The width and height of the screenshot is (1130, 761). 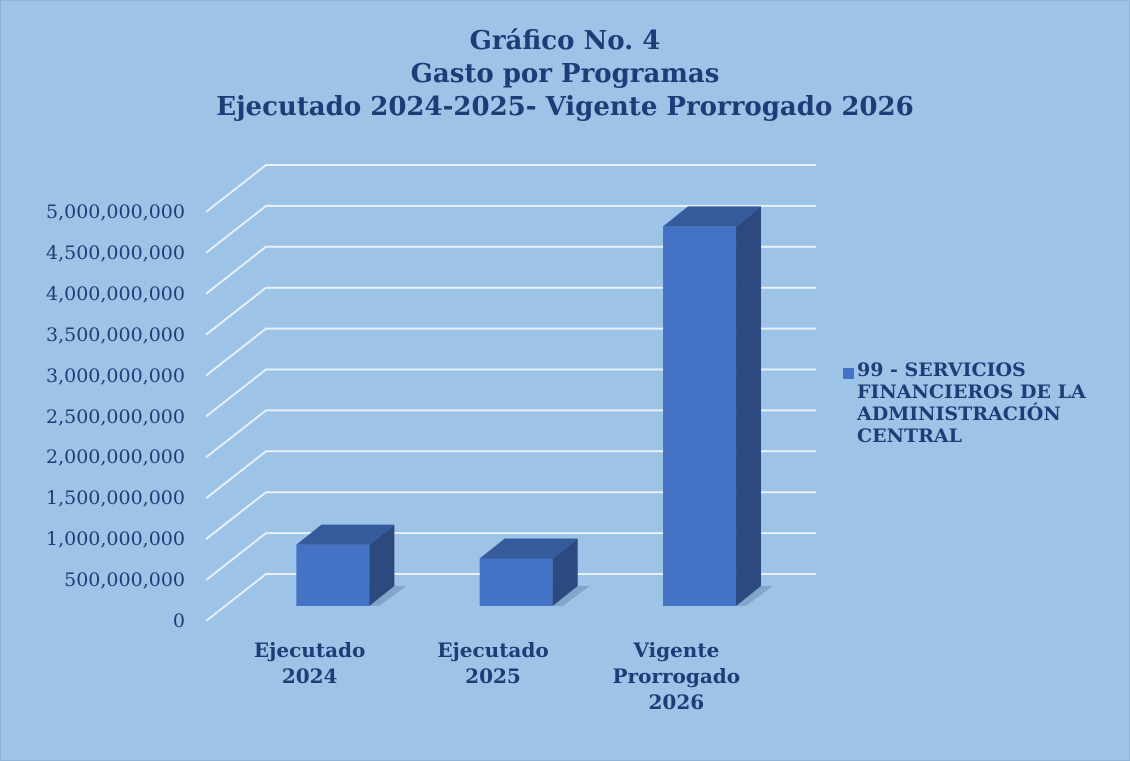 I want to click on y-tick-label: 0, so click(x=178, y=621).